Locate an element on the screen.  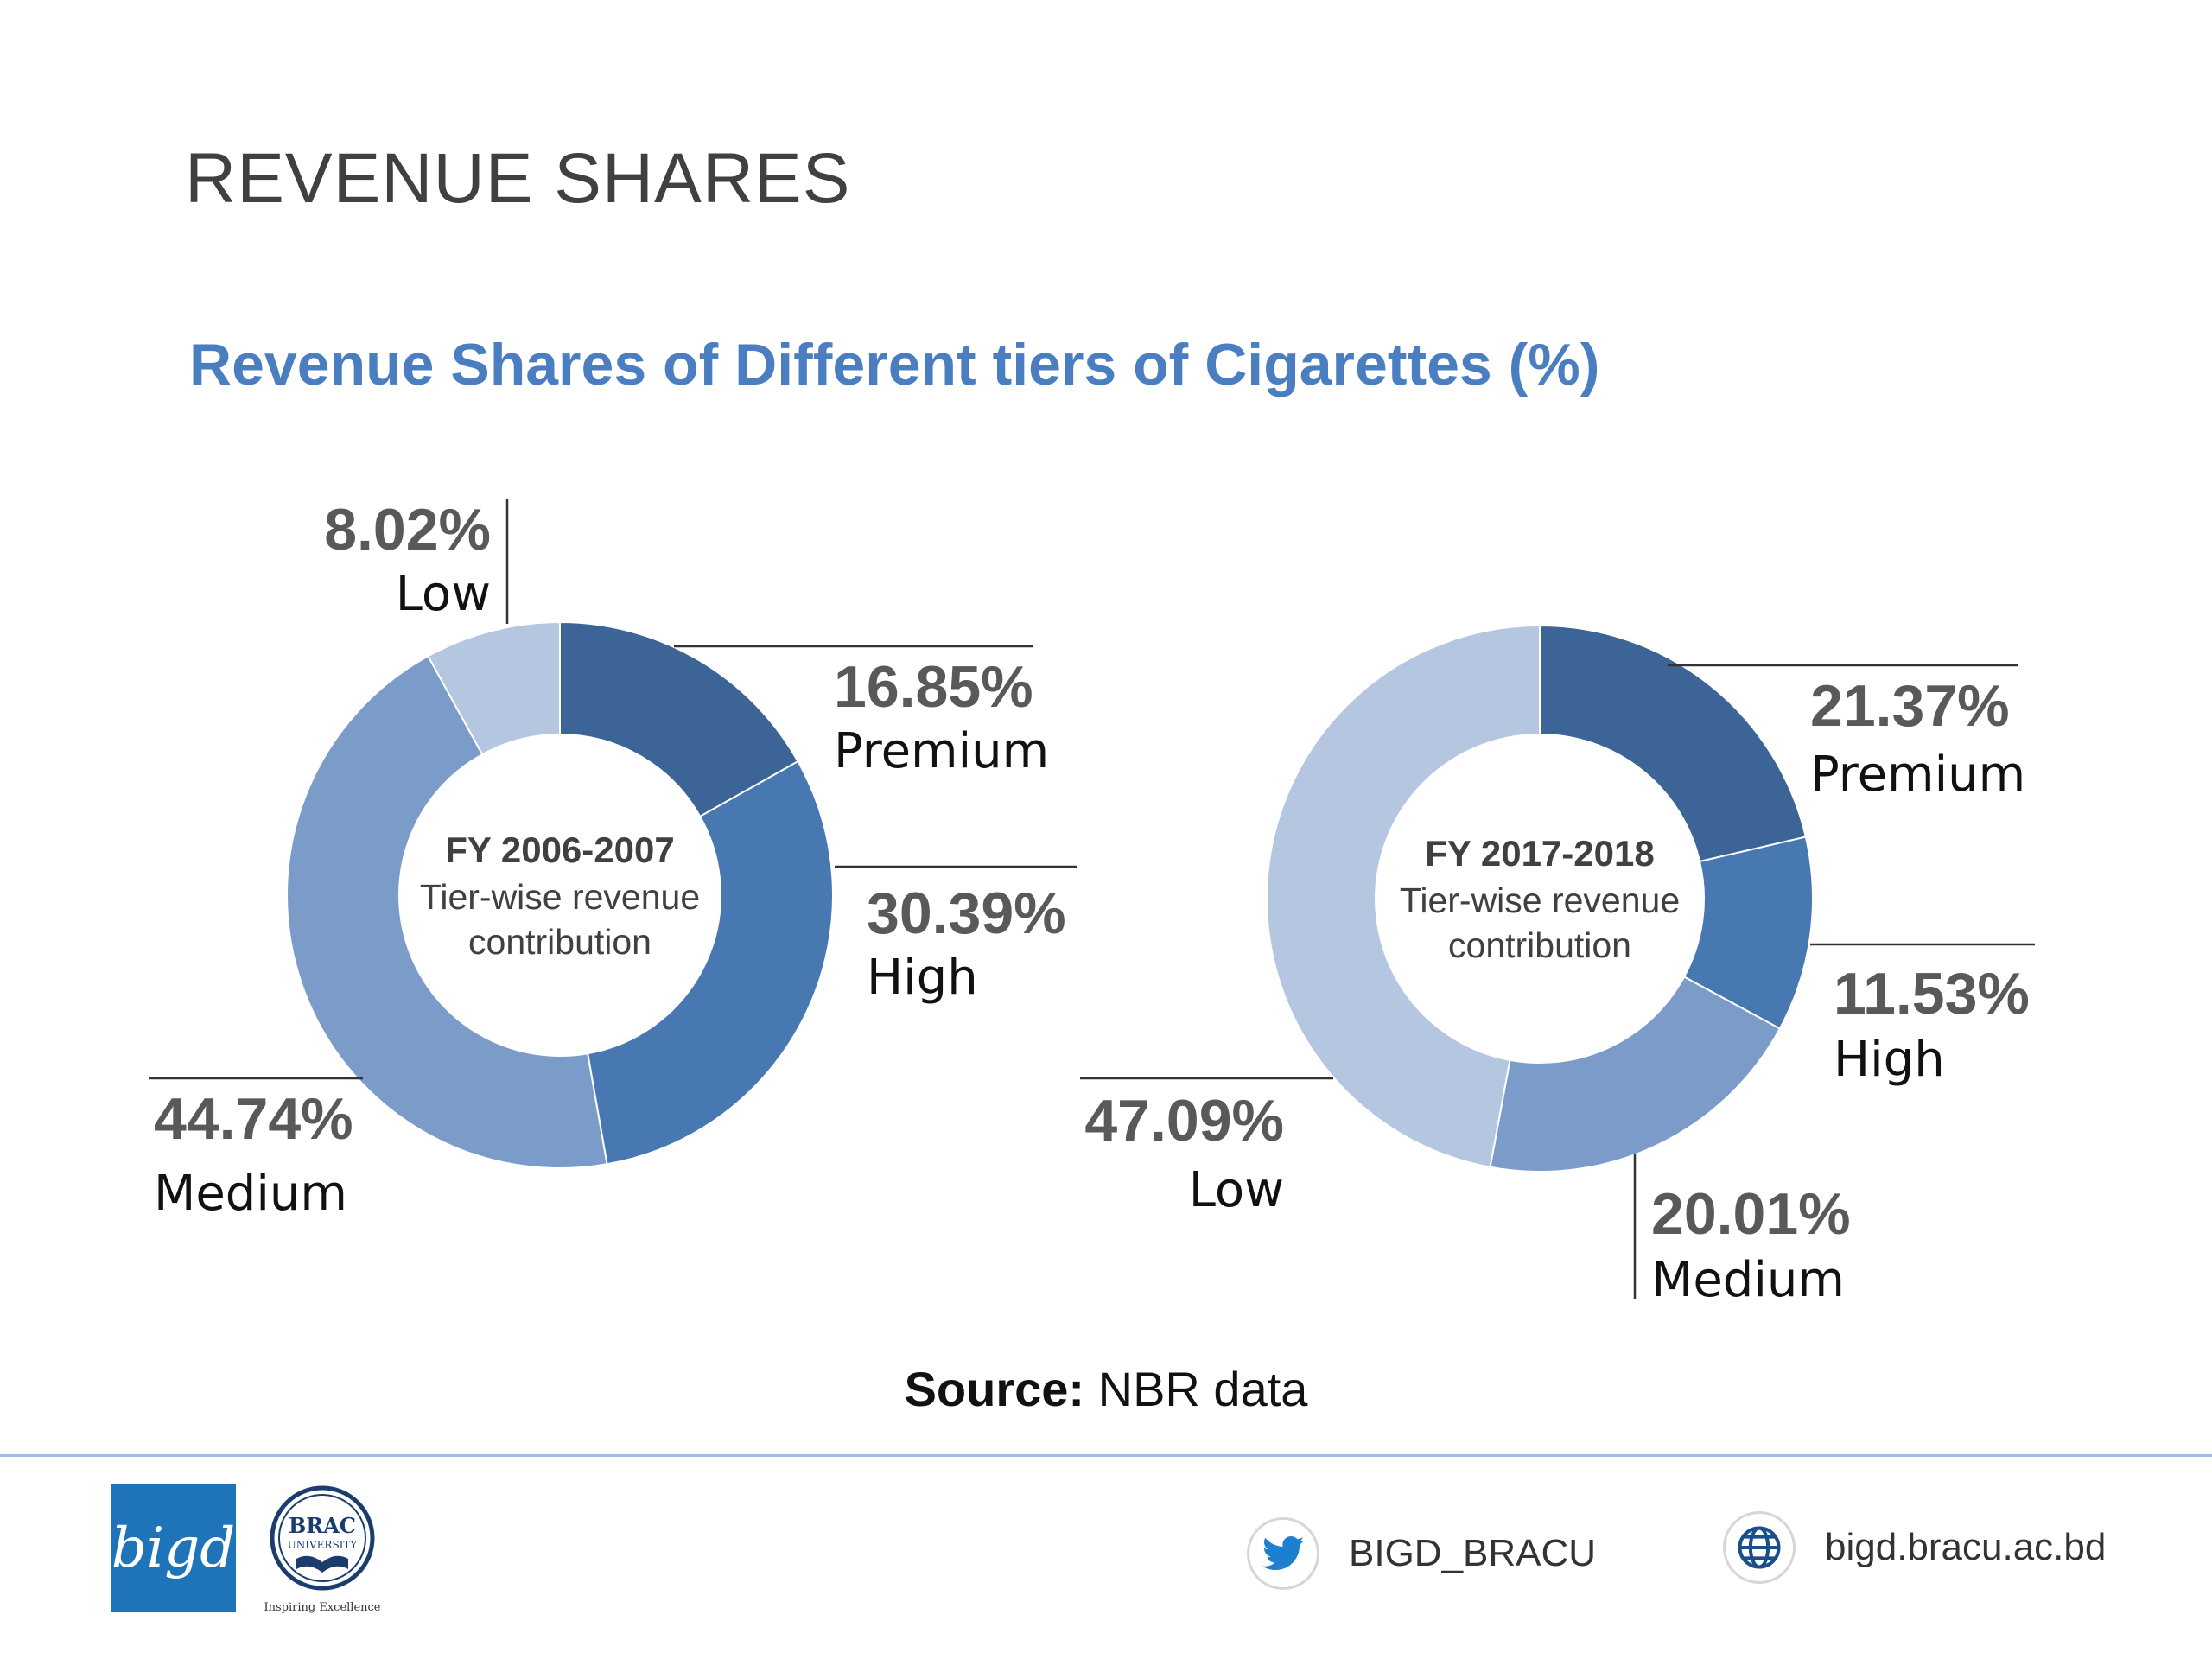
twitter-link: BIGD_BRACU is located at coordinates (1421, 1553).